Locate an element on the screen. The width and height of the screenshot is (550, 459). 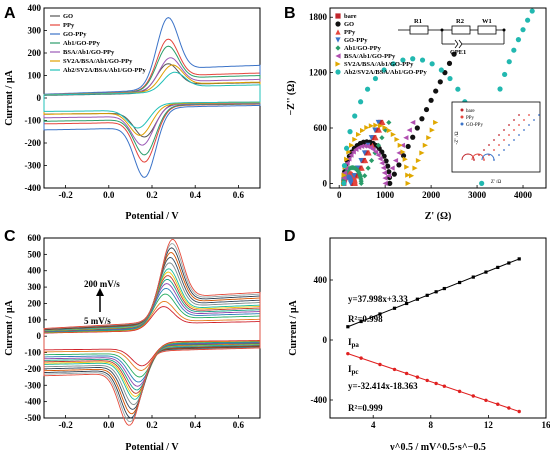
panel-a-ytick-label: 0 is located at coordinates (39, 98).